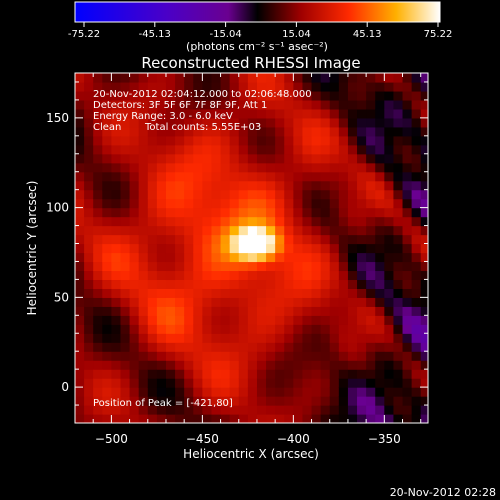 This screenshot has height=500, width=500. What do you see at coordinates (84, 34) in the screenshot?
I see `colorbar-tick-label: -75.22` at bounding box center [84, 34].